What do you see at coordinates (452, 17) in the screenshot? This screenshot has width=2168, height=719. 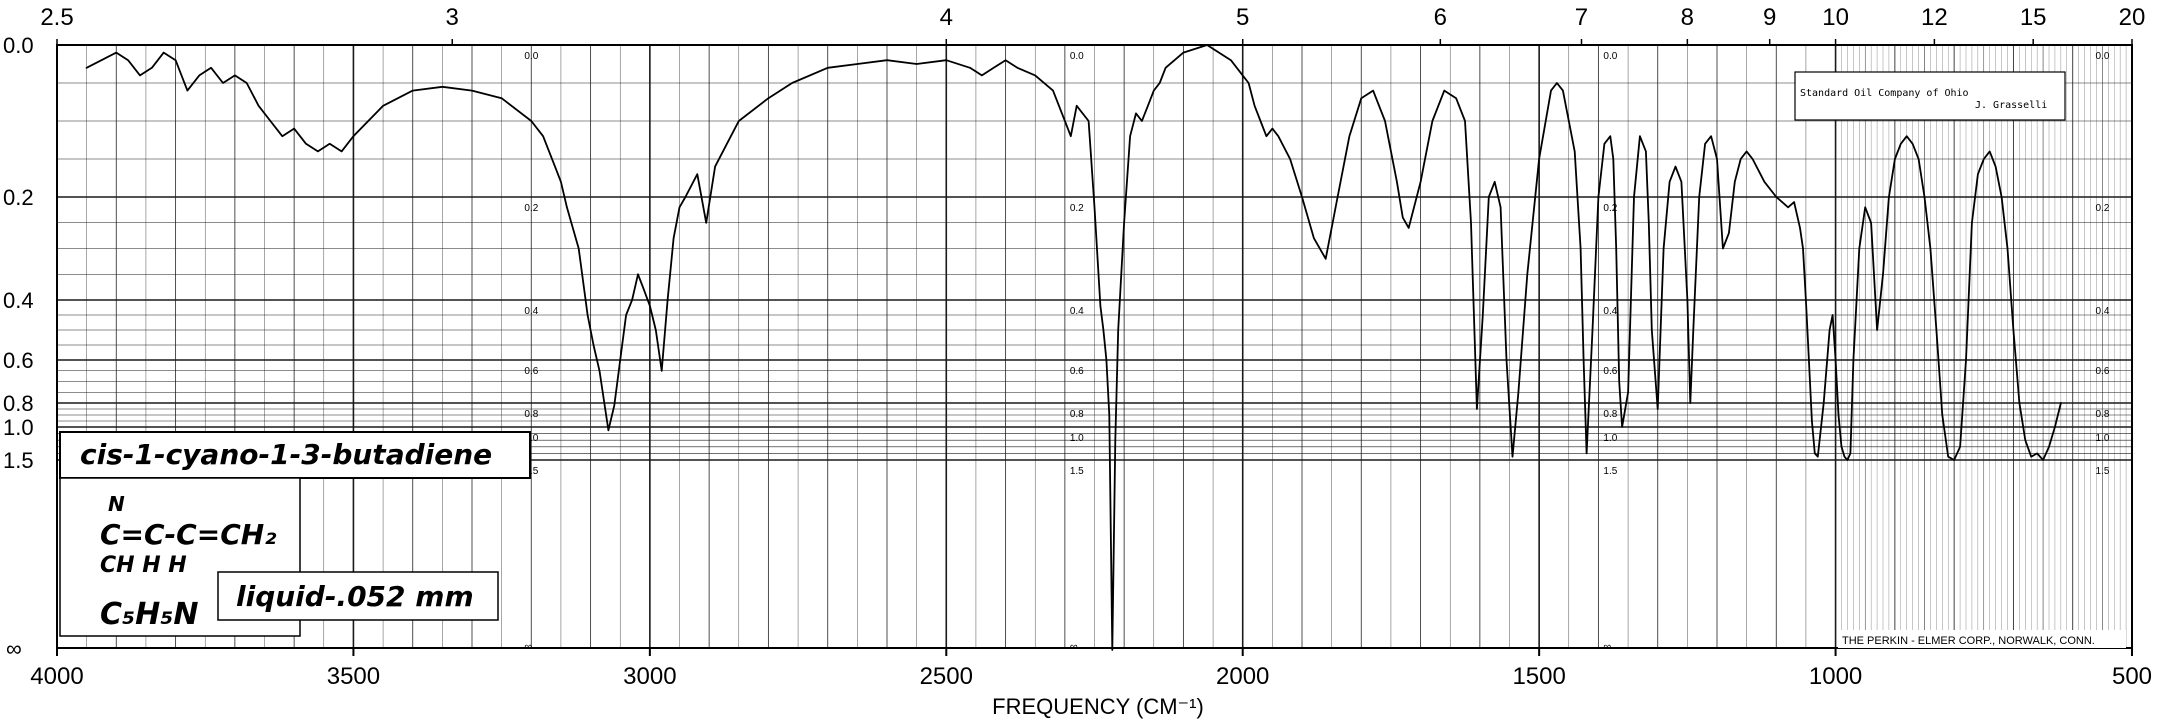 I see `wavelength-tick-label: 3` at bounding box center [452, 17].